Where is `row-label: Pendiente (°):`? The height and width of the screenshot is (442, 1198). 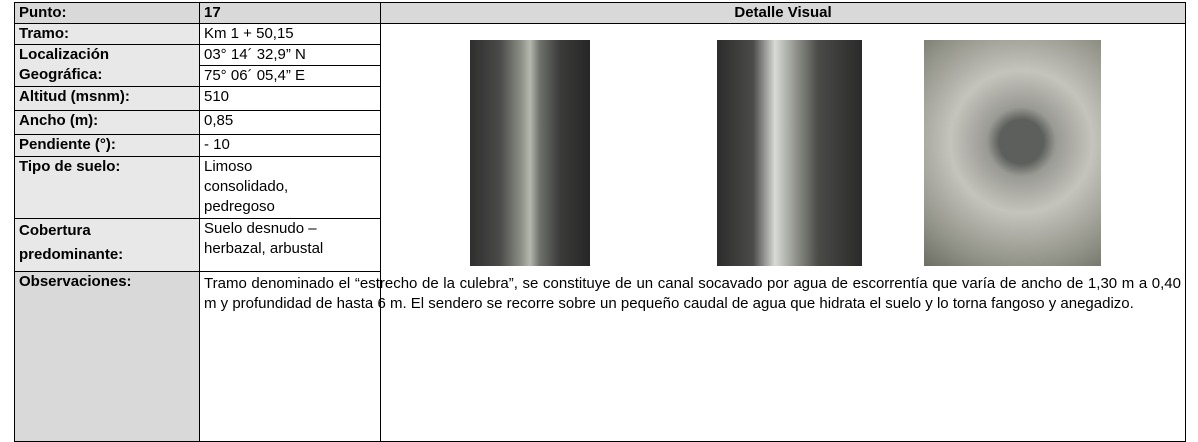 row-label: Pendiente (°): is located at coordinates (107, 145).